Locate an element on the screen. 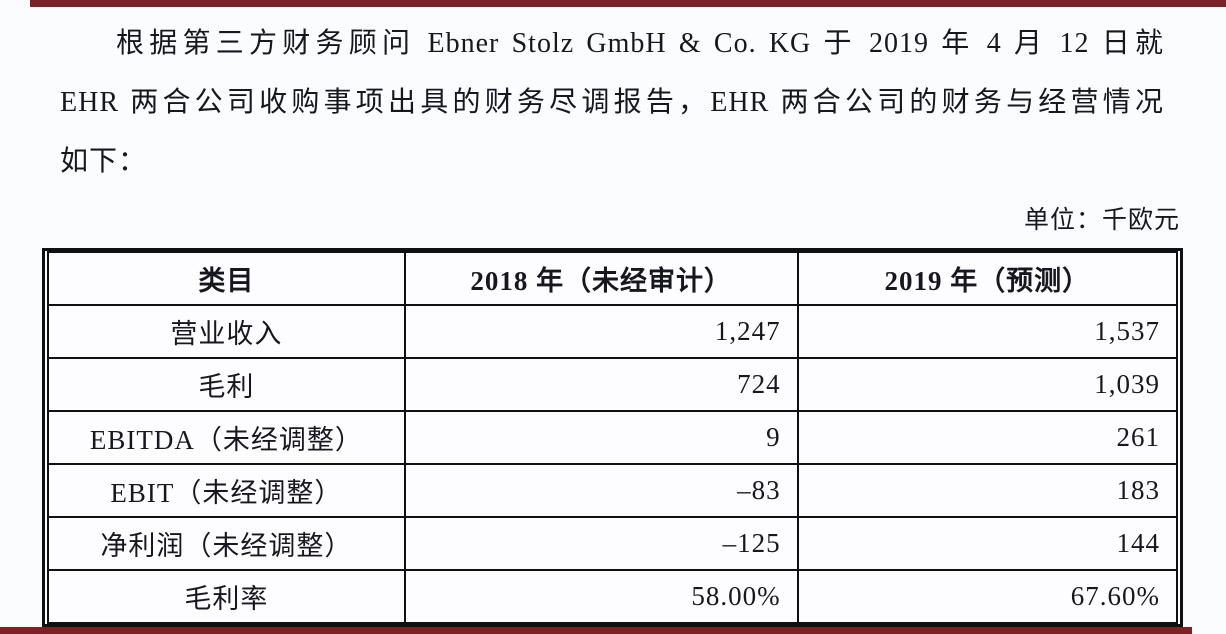 This screenshot has width=1226, height=634. value-2018-cell: –125 is located at coordinates (601, 543).